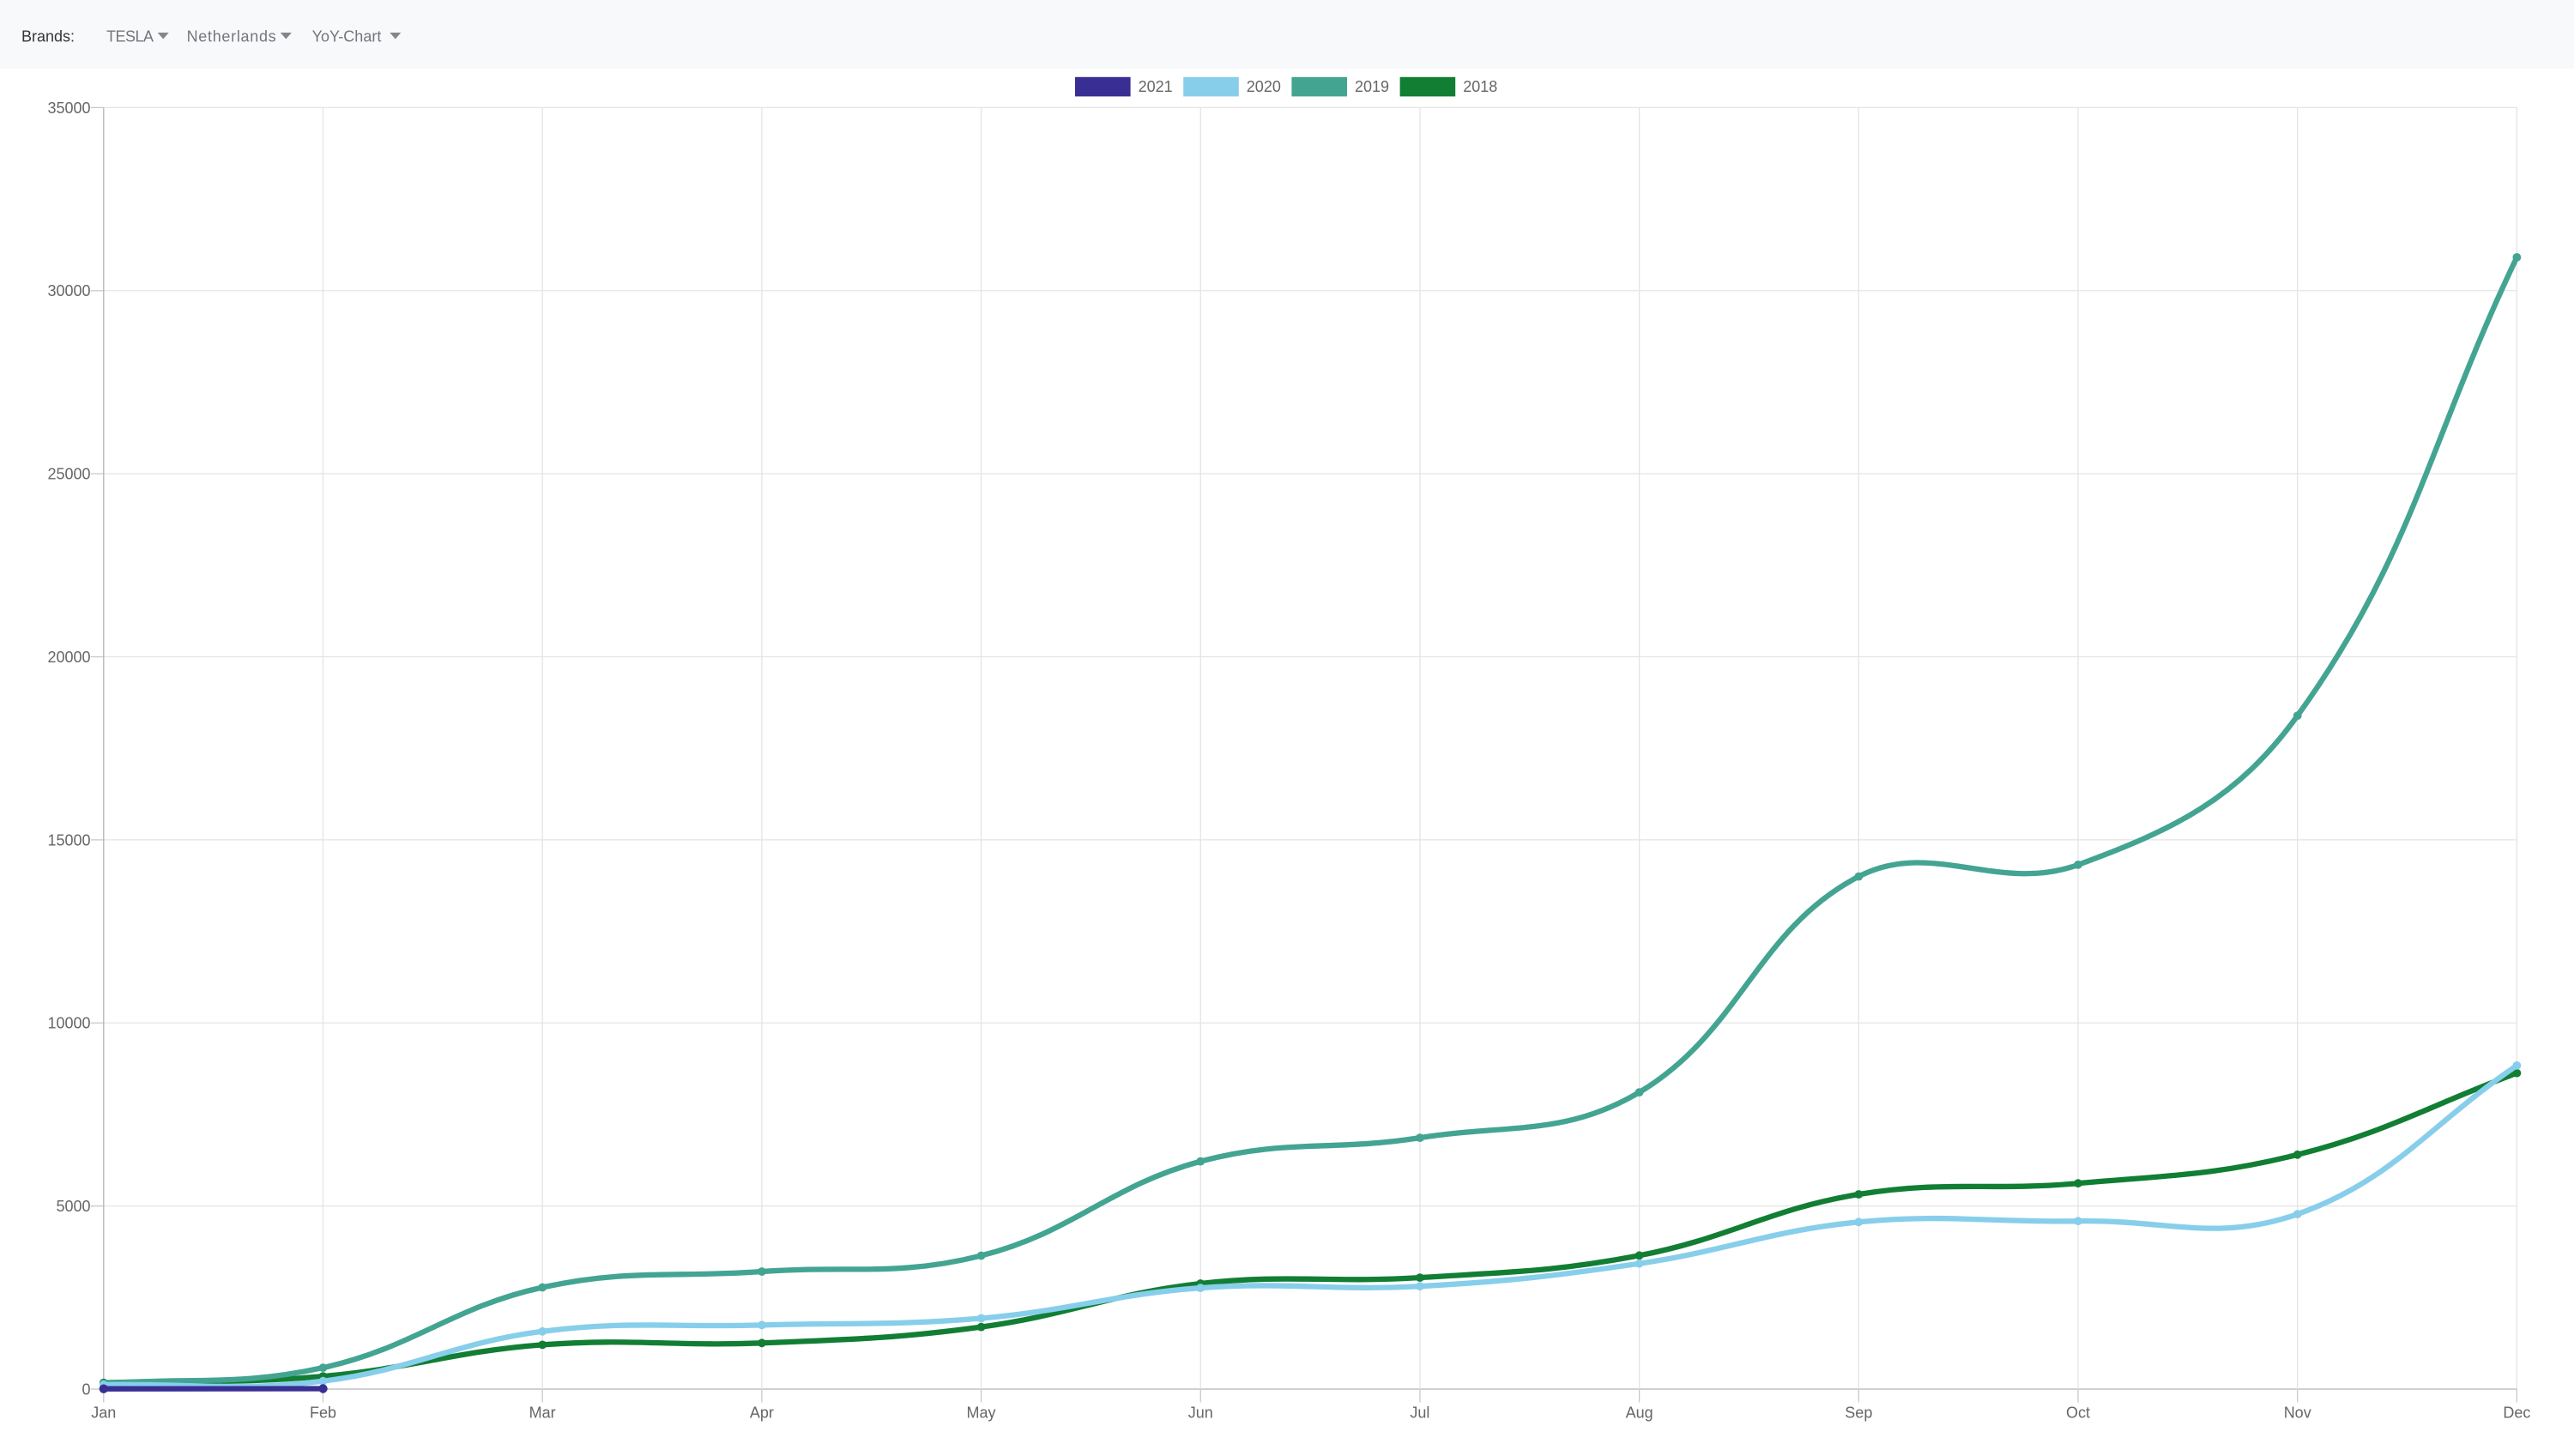  Describe the element at coordinates (323, 1413) in the screenshot. I see `svg-text: Feb` at that location.